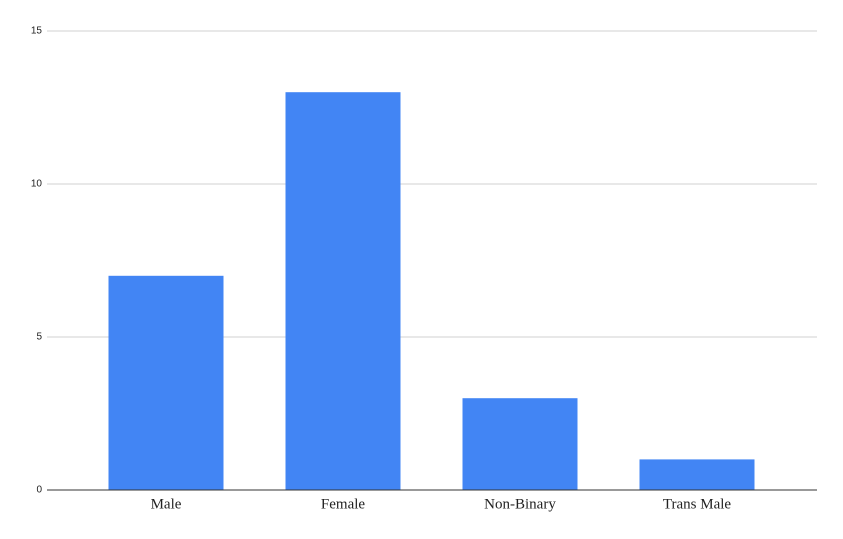 The height and width of the screenshot is (539, 843). What do you see at coordinates (37, 31) in the screenshot?
I see `y-tick-label: 15` at bounding box center [37, 31].